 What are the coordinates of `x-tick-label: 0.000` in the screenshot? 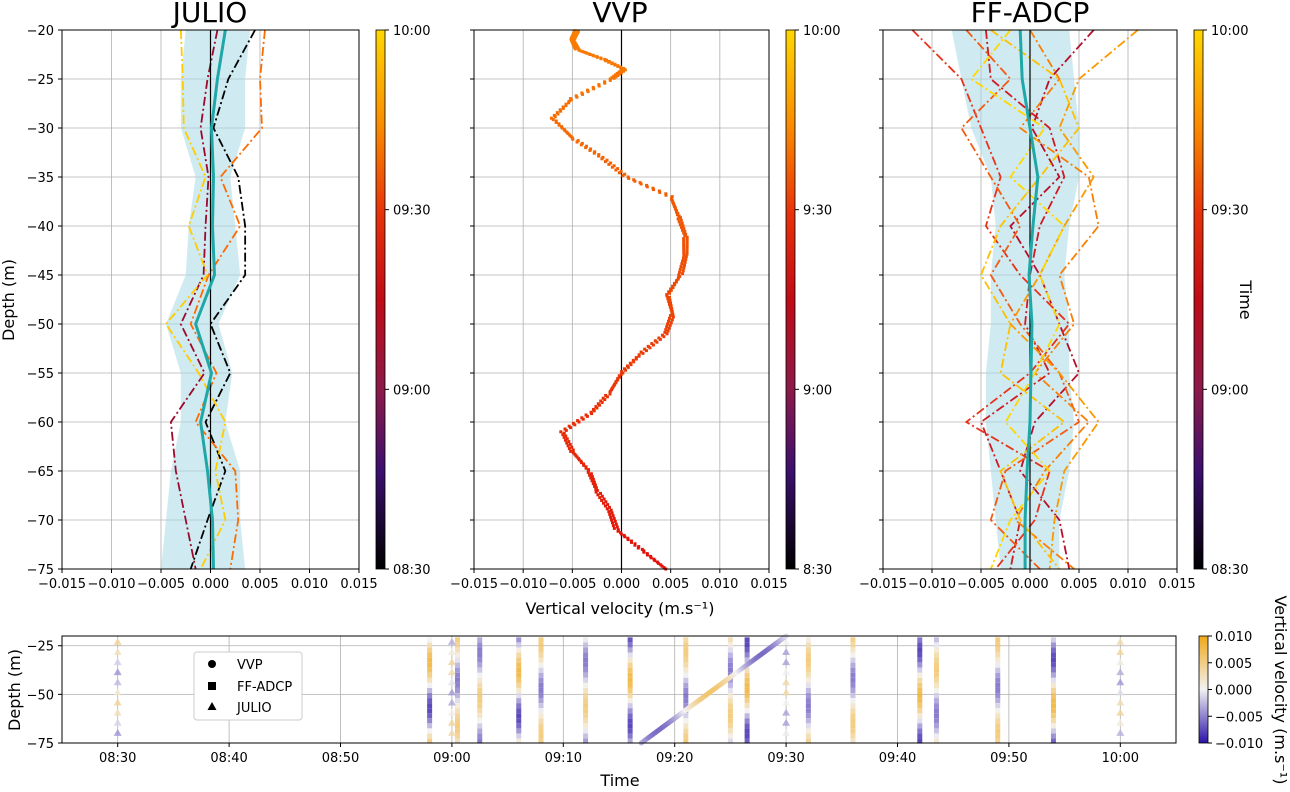 It's located at (1029, 584).